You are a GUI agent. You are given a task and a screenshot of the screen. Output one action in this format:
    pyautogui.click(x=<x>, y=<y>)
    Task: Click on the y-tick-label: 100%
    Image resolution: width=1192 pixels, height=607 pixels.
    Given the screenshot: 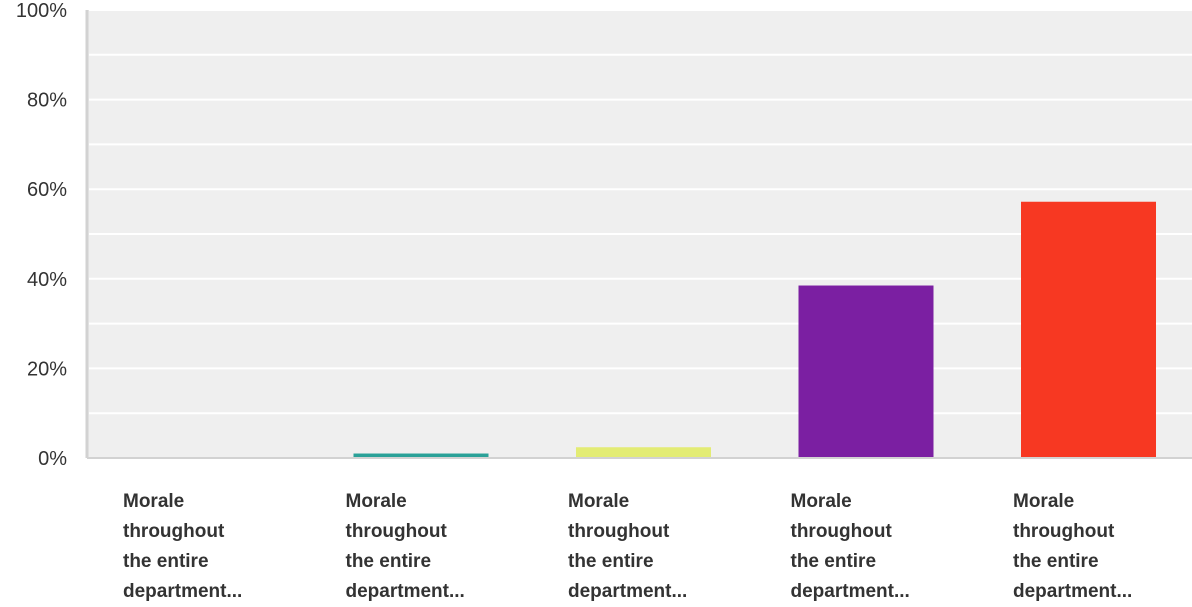 What is the action you would take?
    pyautogui.click(x=41, y=11)
    